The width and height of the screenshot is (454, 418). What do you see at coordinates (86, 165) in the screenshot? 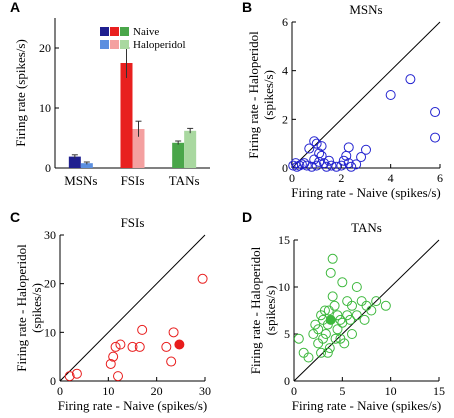
I see `bar-msns-haloperidol` at bounding box center [86, 165].